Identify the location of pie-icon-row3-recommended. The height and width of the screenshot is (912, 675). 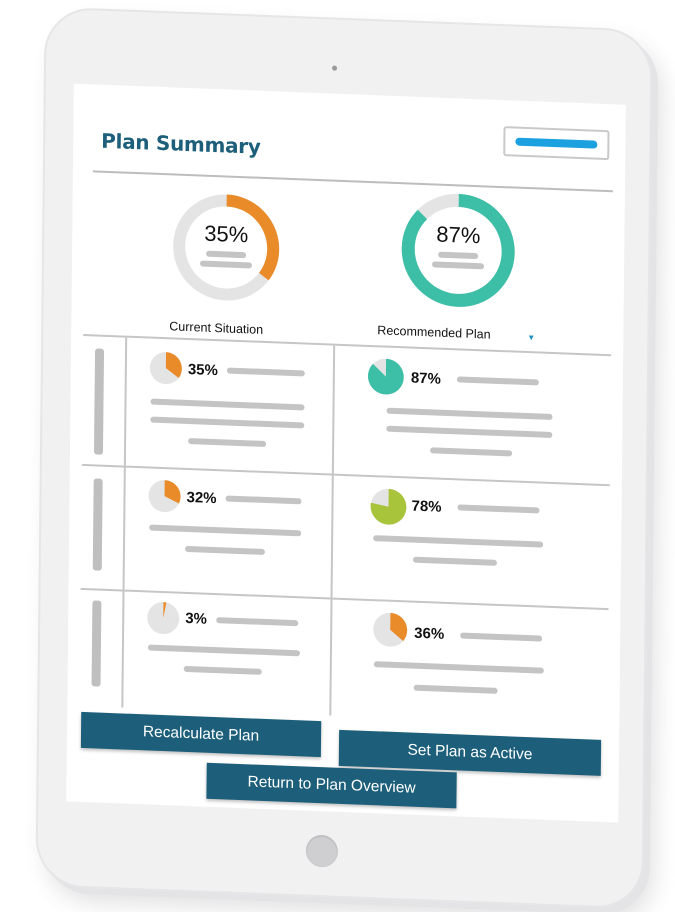
(390, 629).